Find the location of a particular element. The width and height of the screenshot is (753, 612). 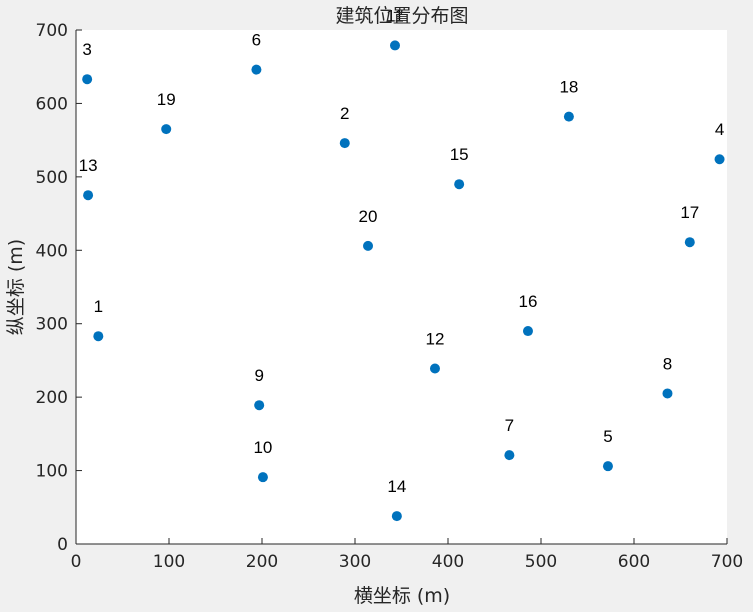

y-tick-label: 300 is located at coordinates (52, 325).